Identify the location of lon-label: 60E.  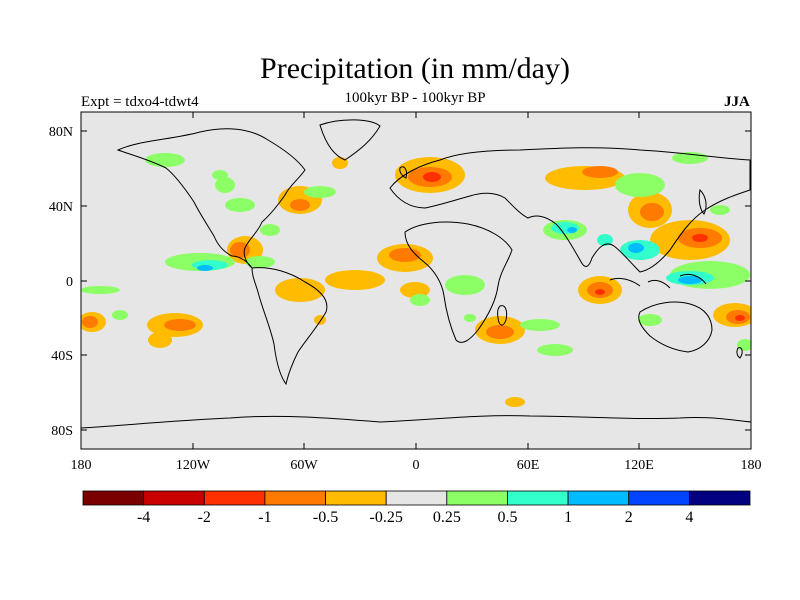
(528, 465).